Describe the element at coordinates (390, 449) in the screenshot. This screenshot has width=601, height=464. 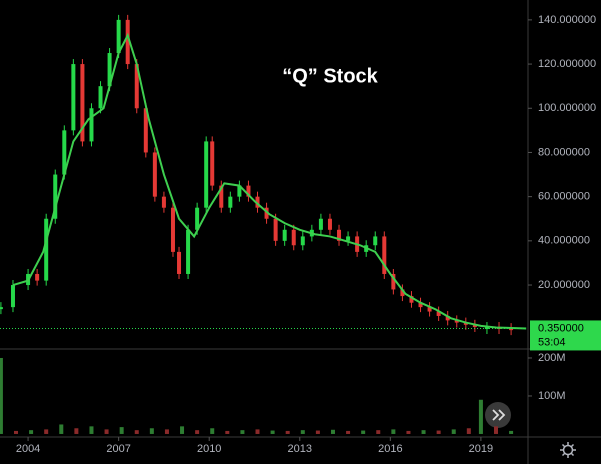
I see `x-tick-label: 2016` at that location.